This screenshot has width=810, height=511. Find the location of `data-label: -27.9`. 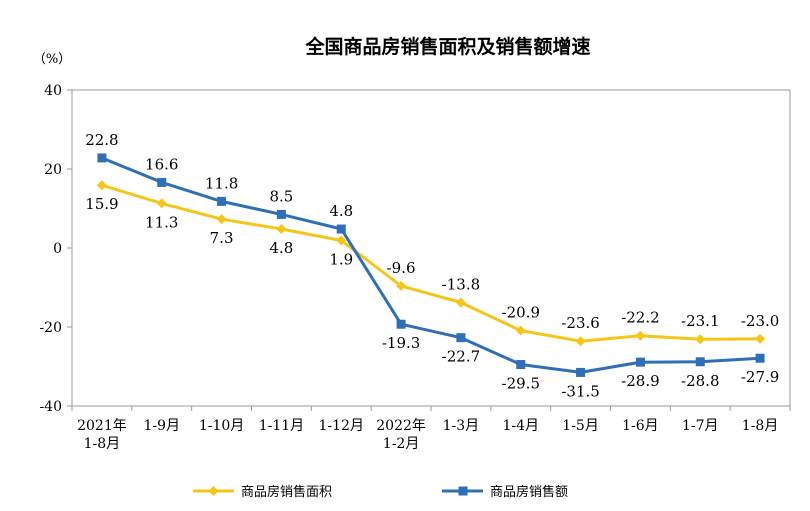

data-label: -27.9 is located at coordinates (760, 377).